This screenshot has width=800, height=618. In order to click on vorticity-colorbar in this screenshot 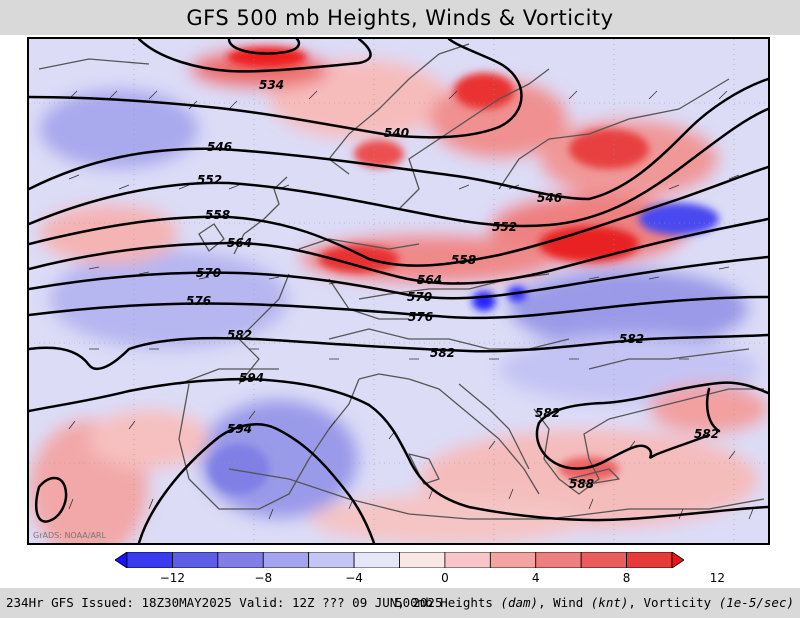, I will do `click(399, 560)`.